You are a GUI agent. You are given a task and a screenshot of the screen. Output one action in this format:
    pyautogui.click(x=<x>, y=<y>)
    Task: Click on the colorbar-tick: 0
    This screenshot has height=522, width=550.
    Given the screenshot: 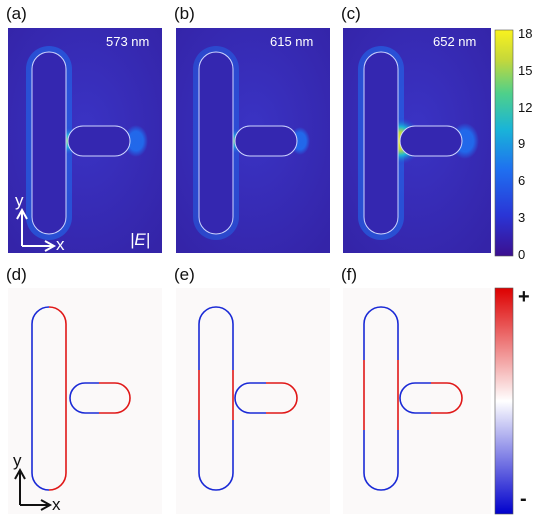 What is the action you would take?
    pyautogui.click(x=521, y=254)
    